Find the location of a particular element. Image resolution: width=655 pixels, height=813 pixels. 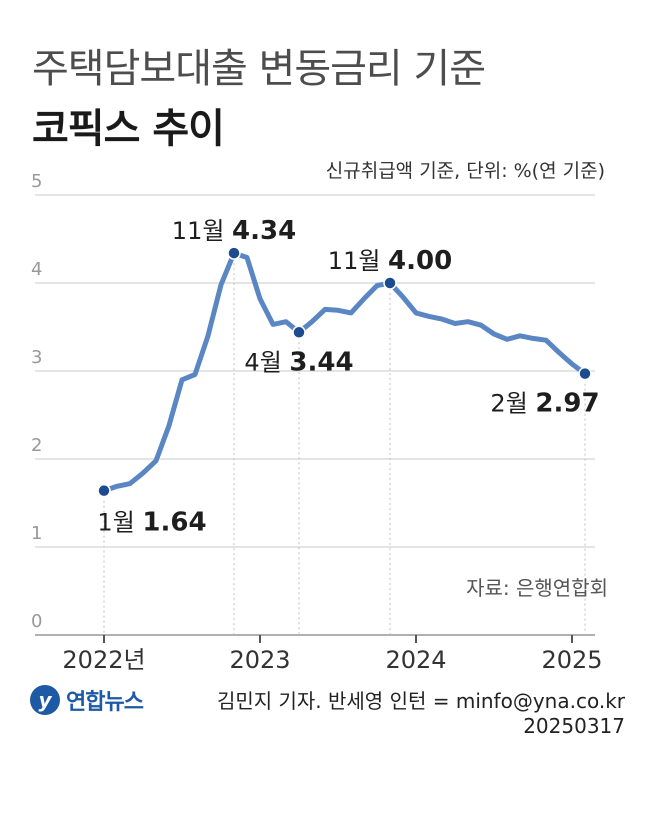

source-note: 자료: 은행연합회 is located at coordinates (537, 588).